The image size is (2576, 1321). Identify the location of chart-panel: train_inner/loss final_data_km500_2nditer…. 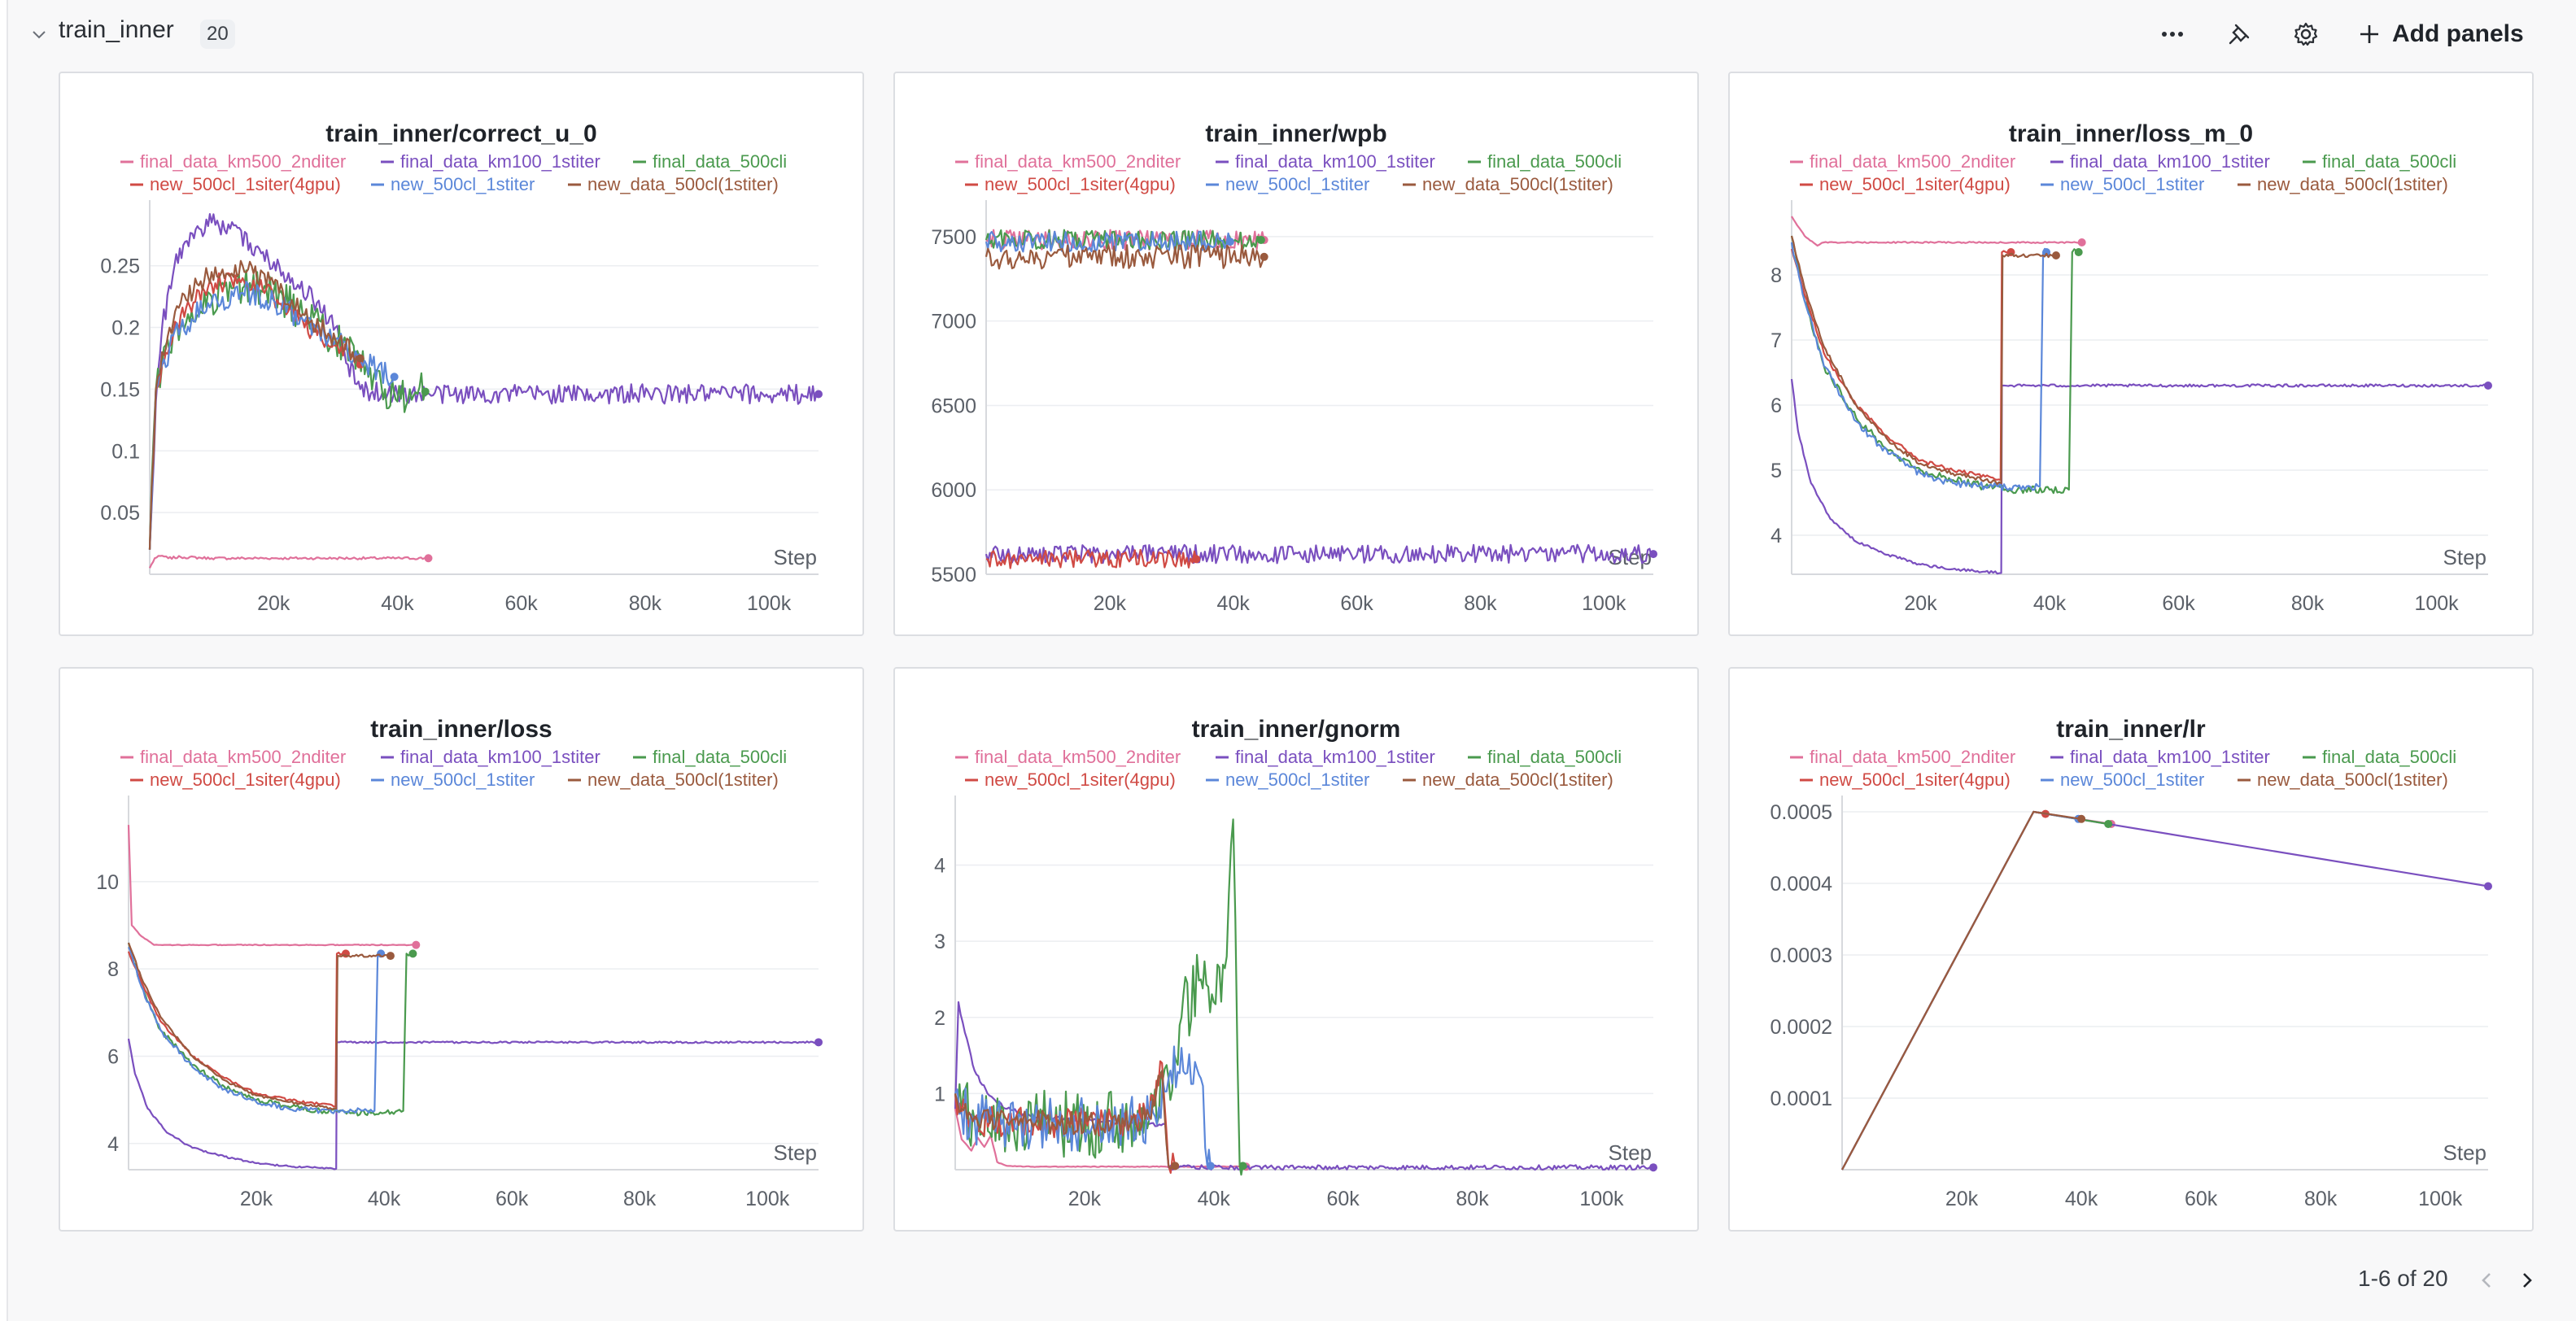
(461, 949).